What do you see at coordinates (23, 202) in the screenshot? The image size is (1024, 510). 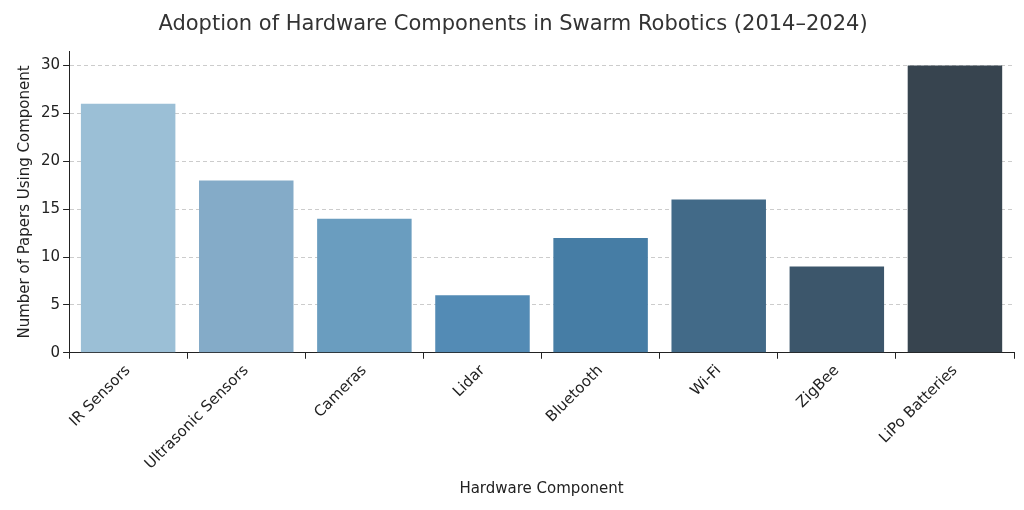 I see `y-axis-title: Number of Papers Using Component` at bounding box center [23, 202].